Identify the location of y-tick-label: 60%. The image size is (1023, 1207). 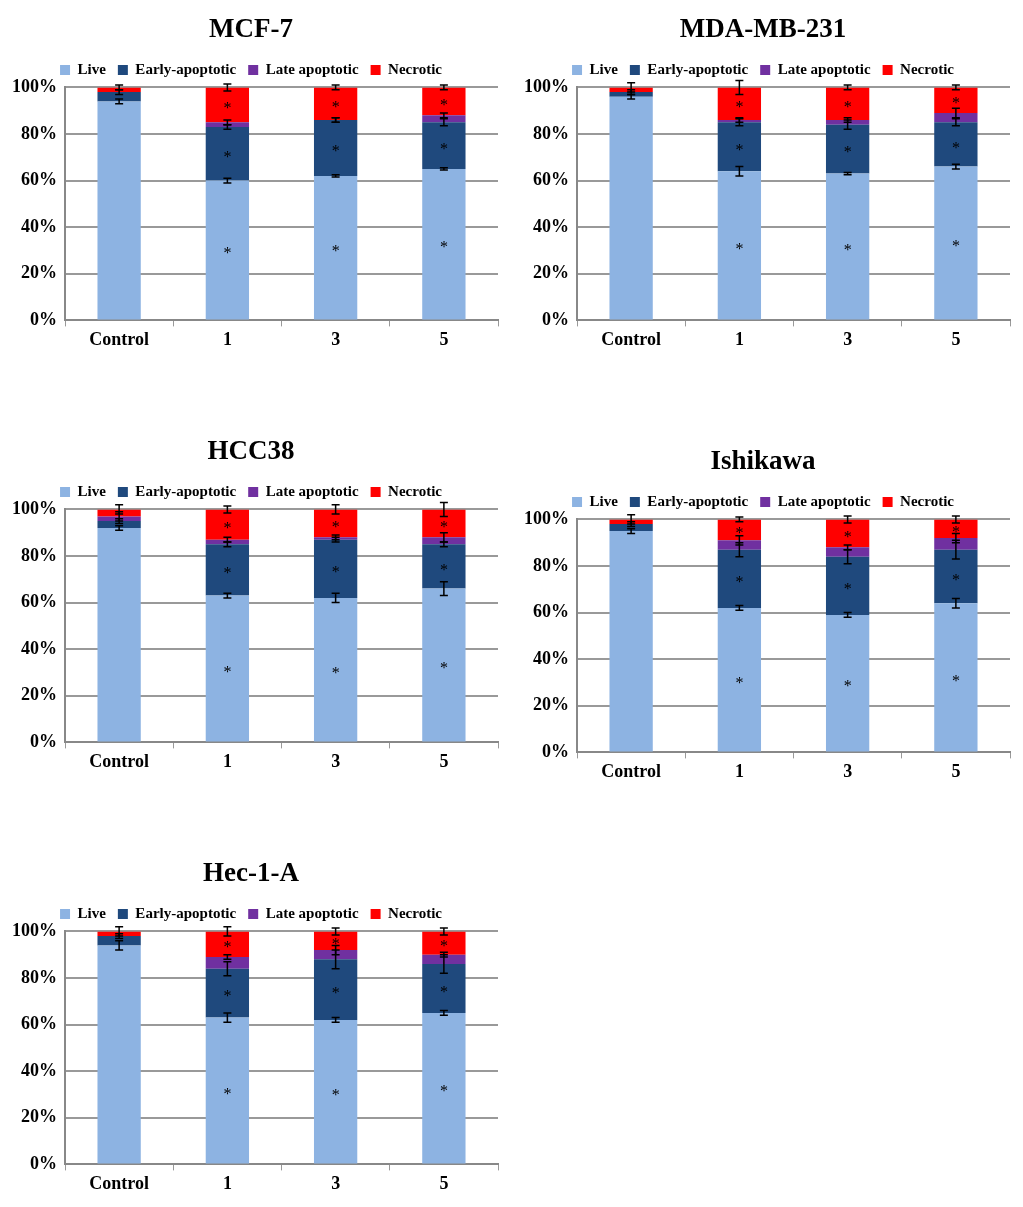
(551, 611).